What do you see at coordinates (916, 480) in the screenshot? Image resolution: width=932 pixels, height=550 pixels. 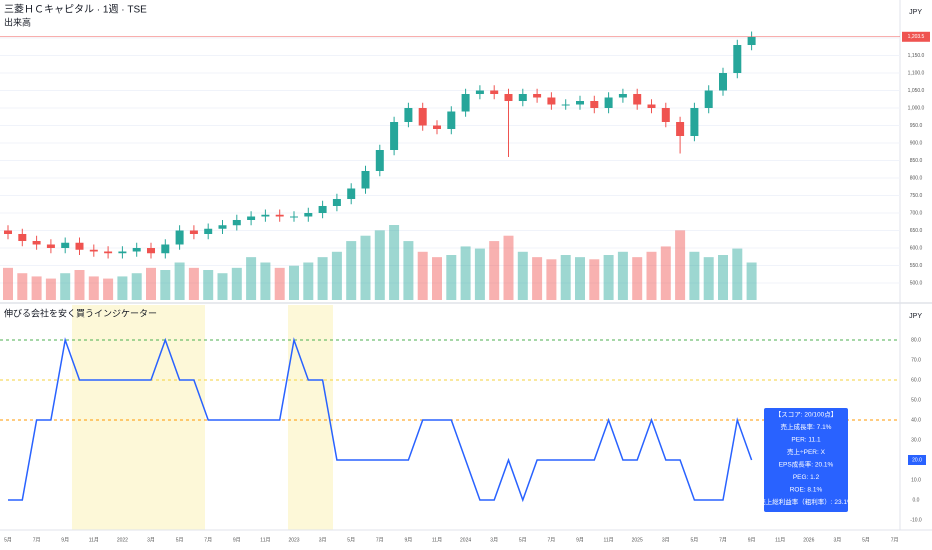 I see `y-tick-label: 10.0` at bounding box center [916, 480].